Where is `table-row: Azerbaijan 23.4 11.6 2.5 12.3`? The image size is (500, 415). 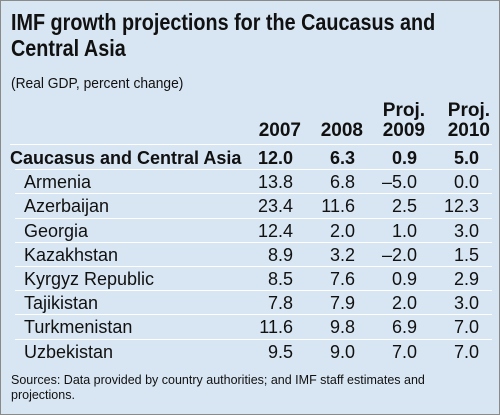 table-row: Azerbaijan 23.4 11.6 2.5 12.3 is located at coordinates (251, 206).